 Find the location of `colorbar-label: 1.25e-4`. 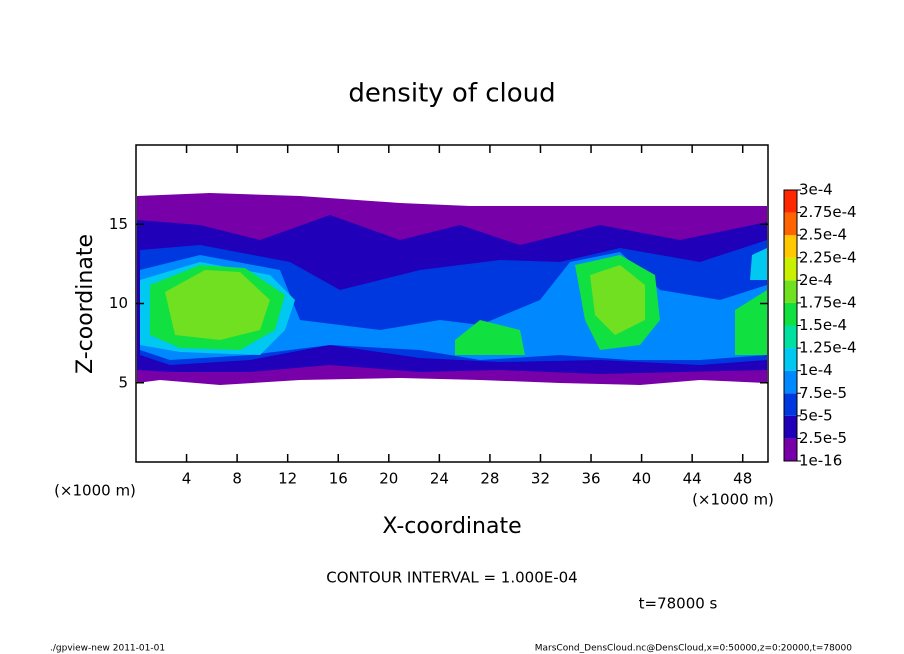

colorbar-label: 1.25e-4 is located at coordinates (828, 348).